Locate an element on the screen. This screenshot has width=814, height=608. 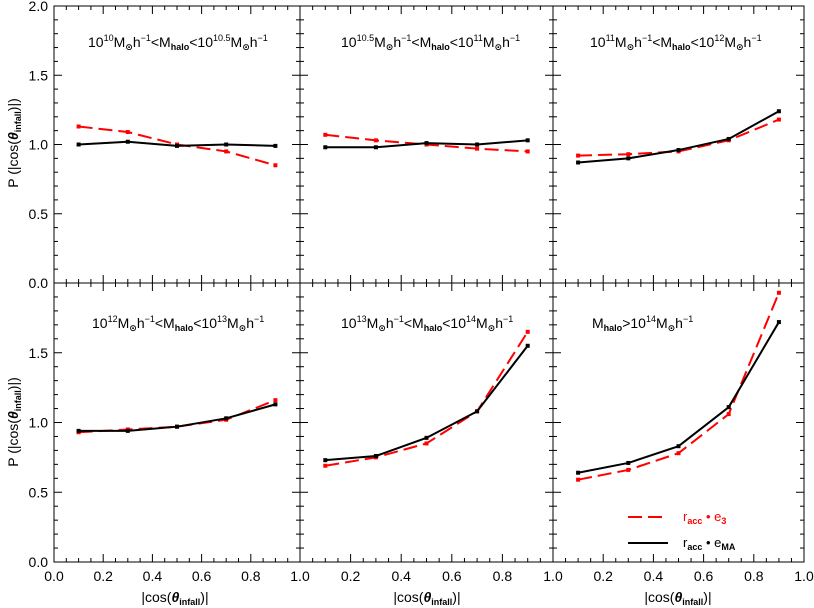
legend-label-ema: racc • eMA is located at coordinates (709, 543).